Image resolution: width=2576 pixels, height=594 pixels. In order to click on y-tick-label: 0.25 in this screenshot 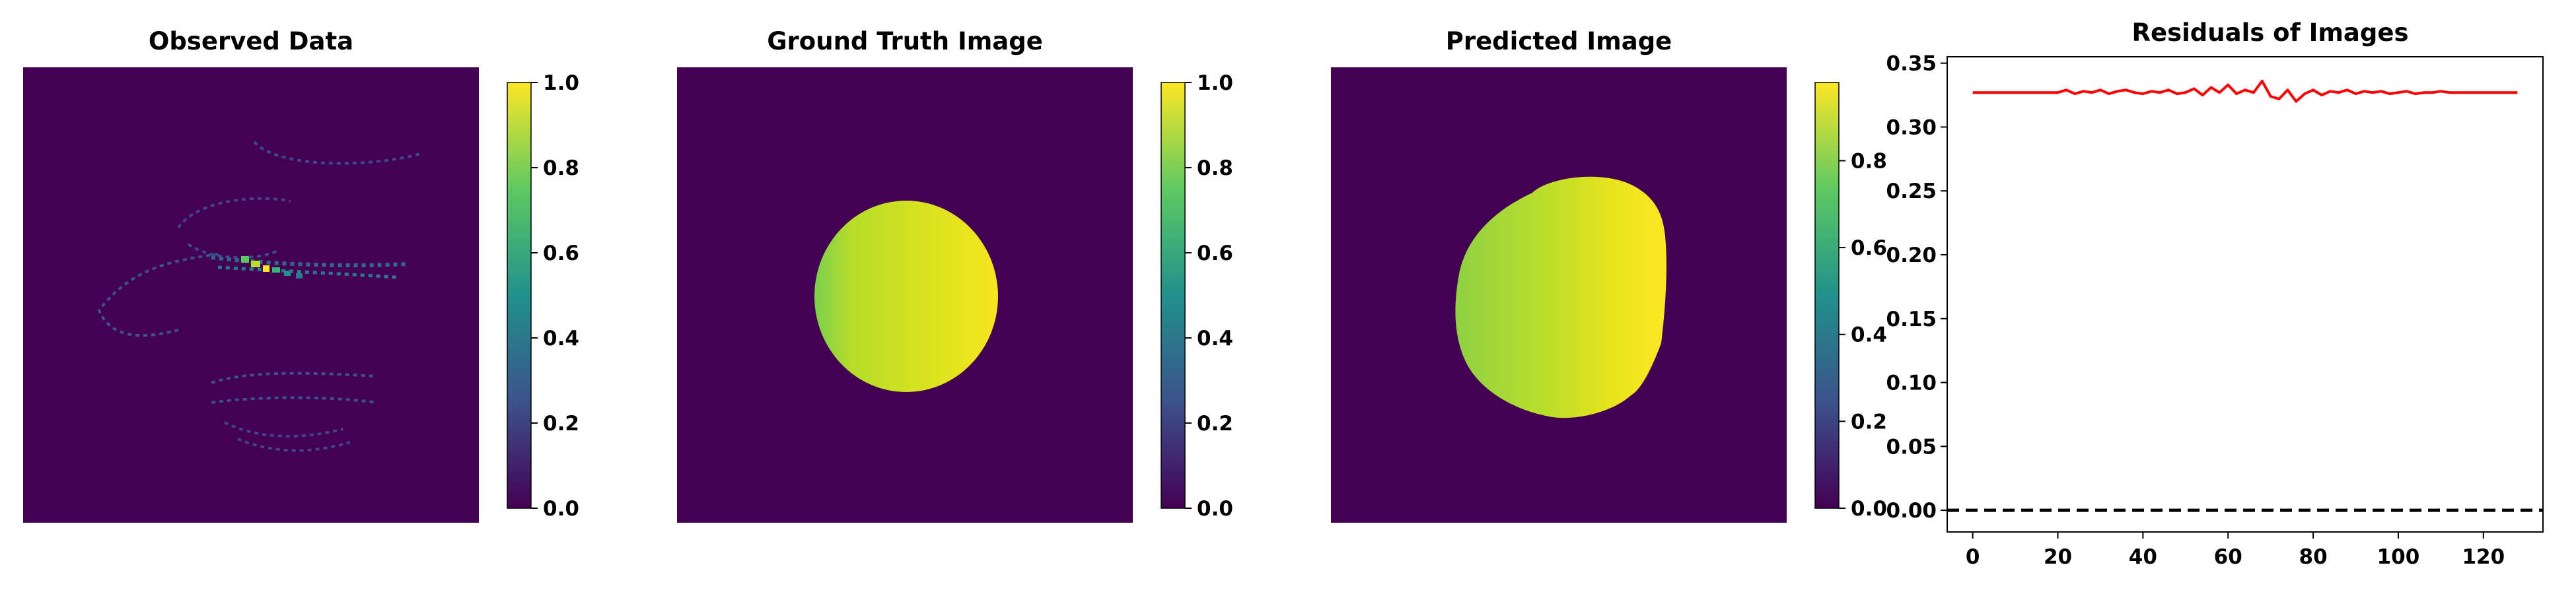, I will do `click(1912, 191)`.